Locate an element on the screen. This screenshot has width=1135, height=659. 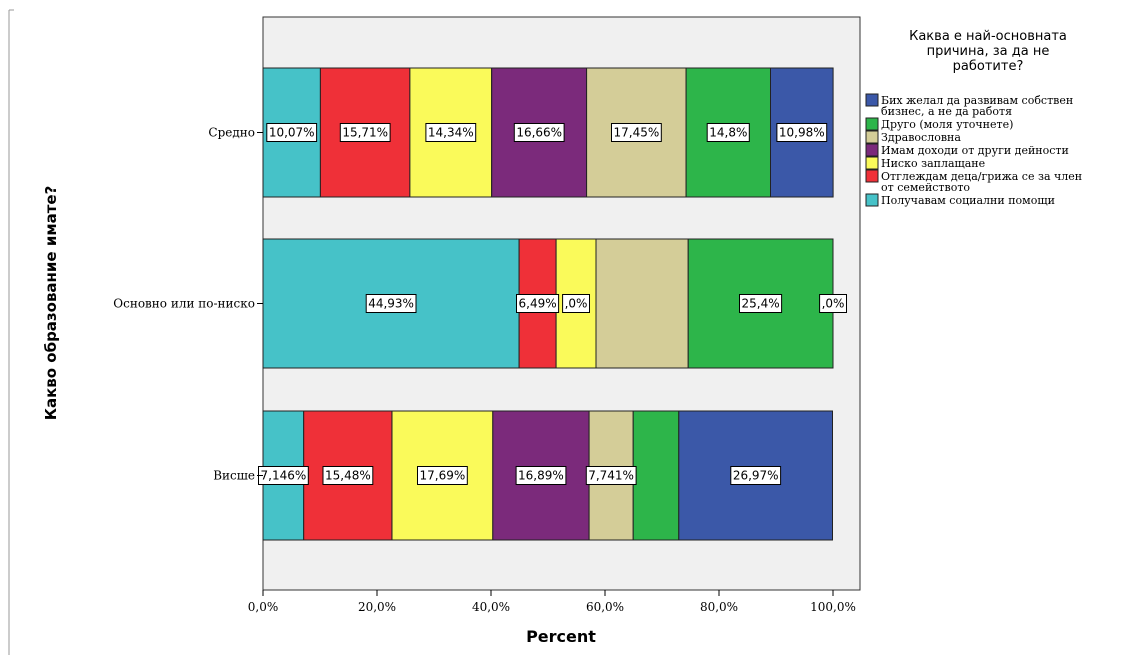
data-label: 7,741% is located at coordinates (611, 475).